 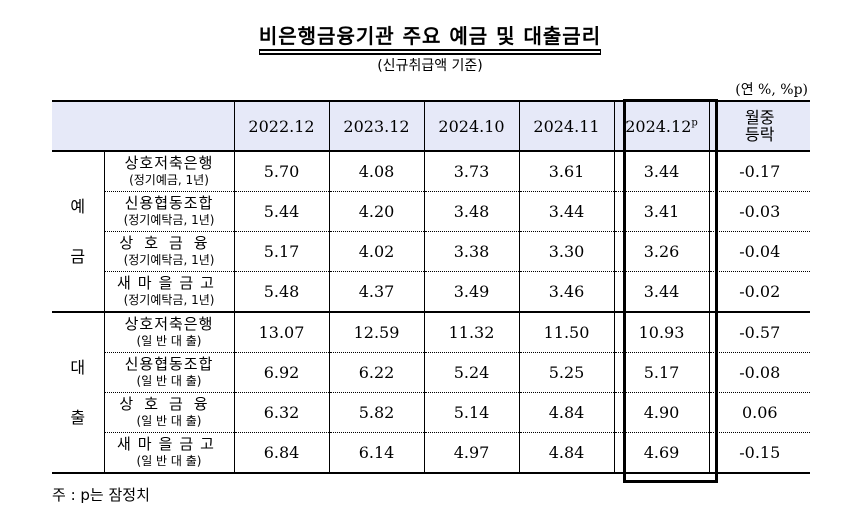 What do you see at coordinates (471, 372) in the screenshot?
I see `value-cell: 5.24` at bounding box center [471, 372].